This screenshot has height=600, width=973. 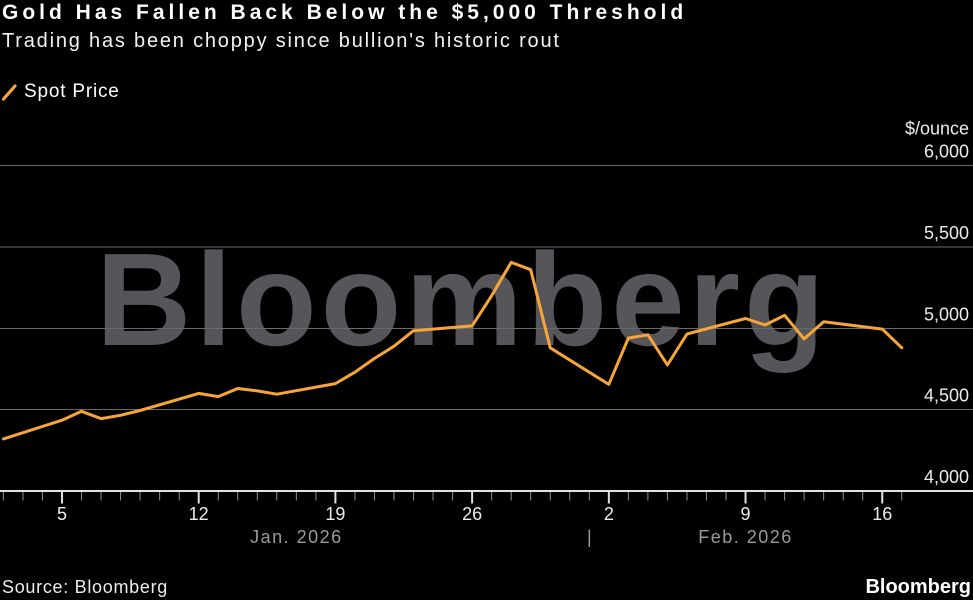 What do you see at coordinates (85, 587) in the screenshot?
I see `source-credit: Source: Bloomberg` at bounding box center [85, 587].